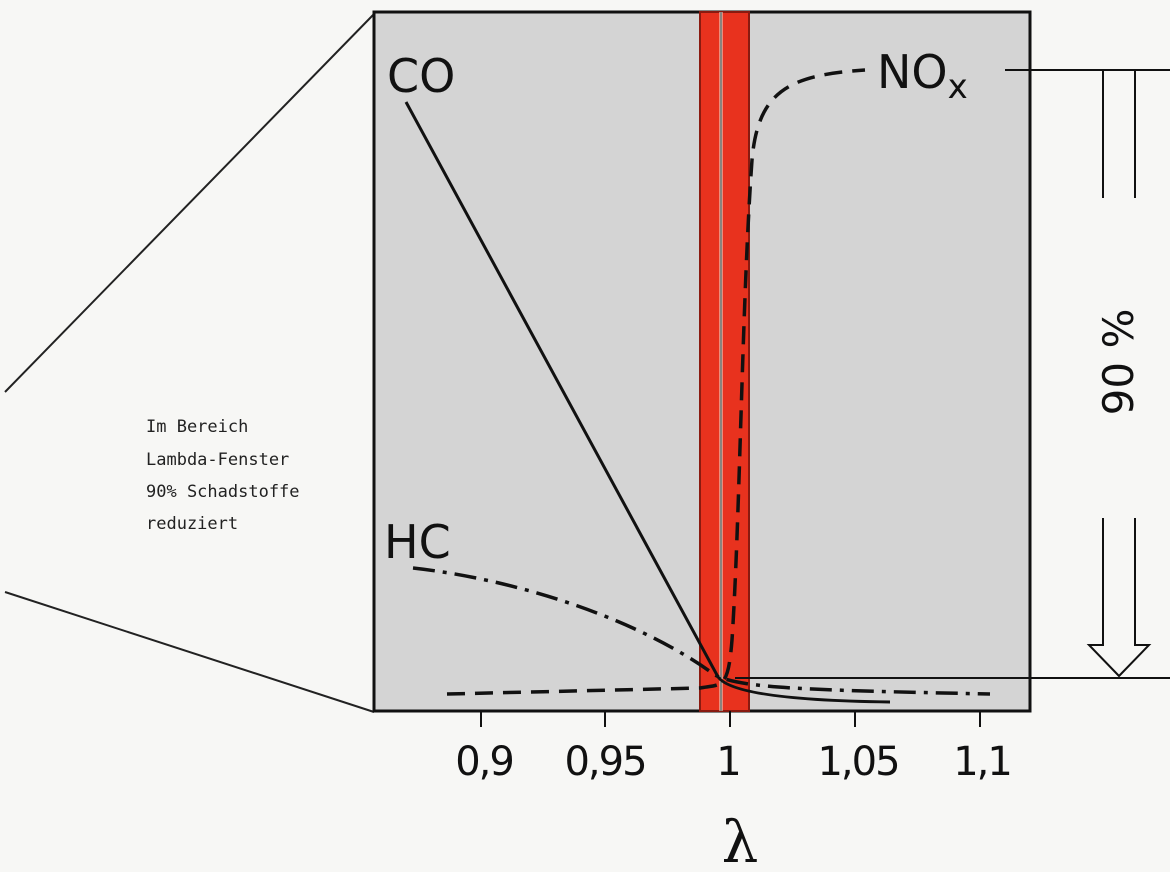 The image size is (1170, 872). Describe the element at coordinates (857, 762) in the screenshot. I see `tick-label-1-05: 1,05` at that location.